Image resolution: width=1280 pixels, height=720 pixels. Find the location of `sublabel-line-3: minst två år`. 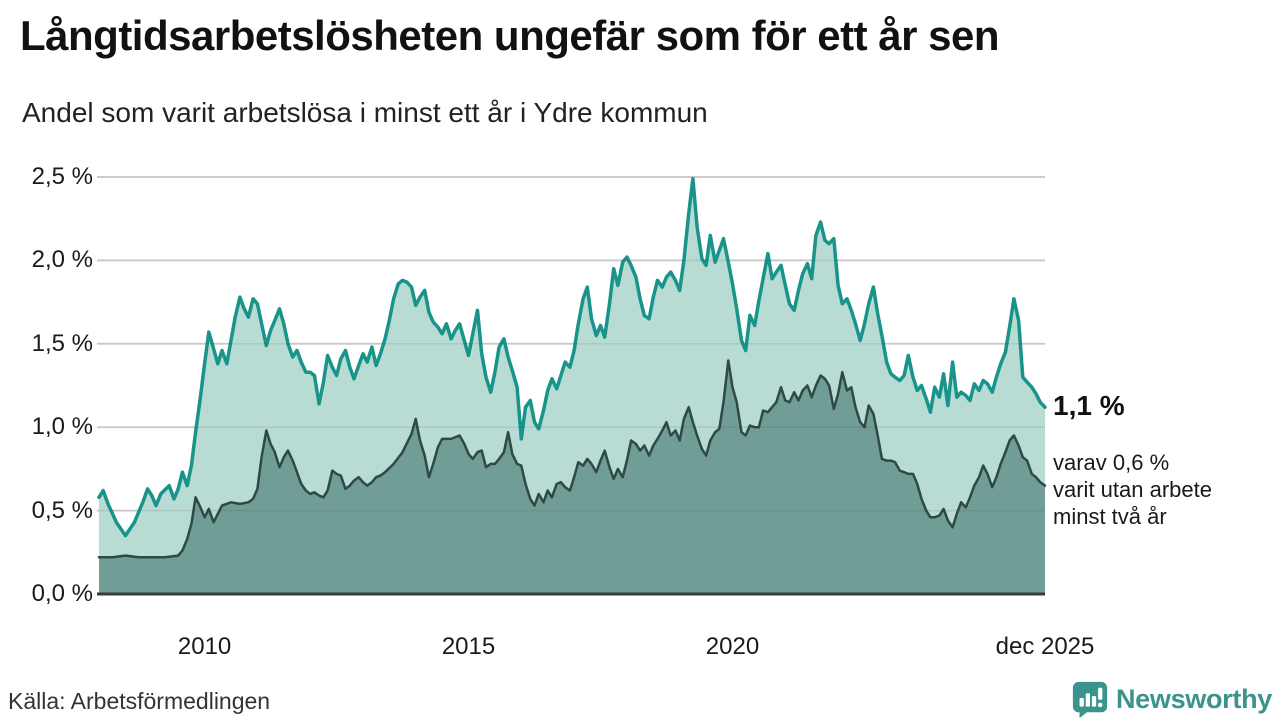

sublabel-line-3: minst två år is located at coordinates (1110, 516).